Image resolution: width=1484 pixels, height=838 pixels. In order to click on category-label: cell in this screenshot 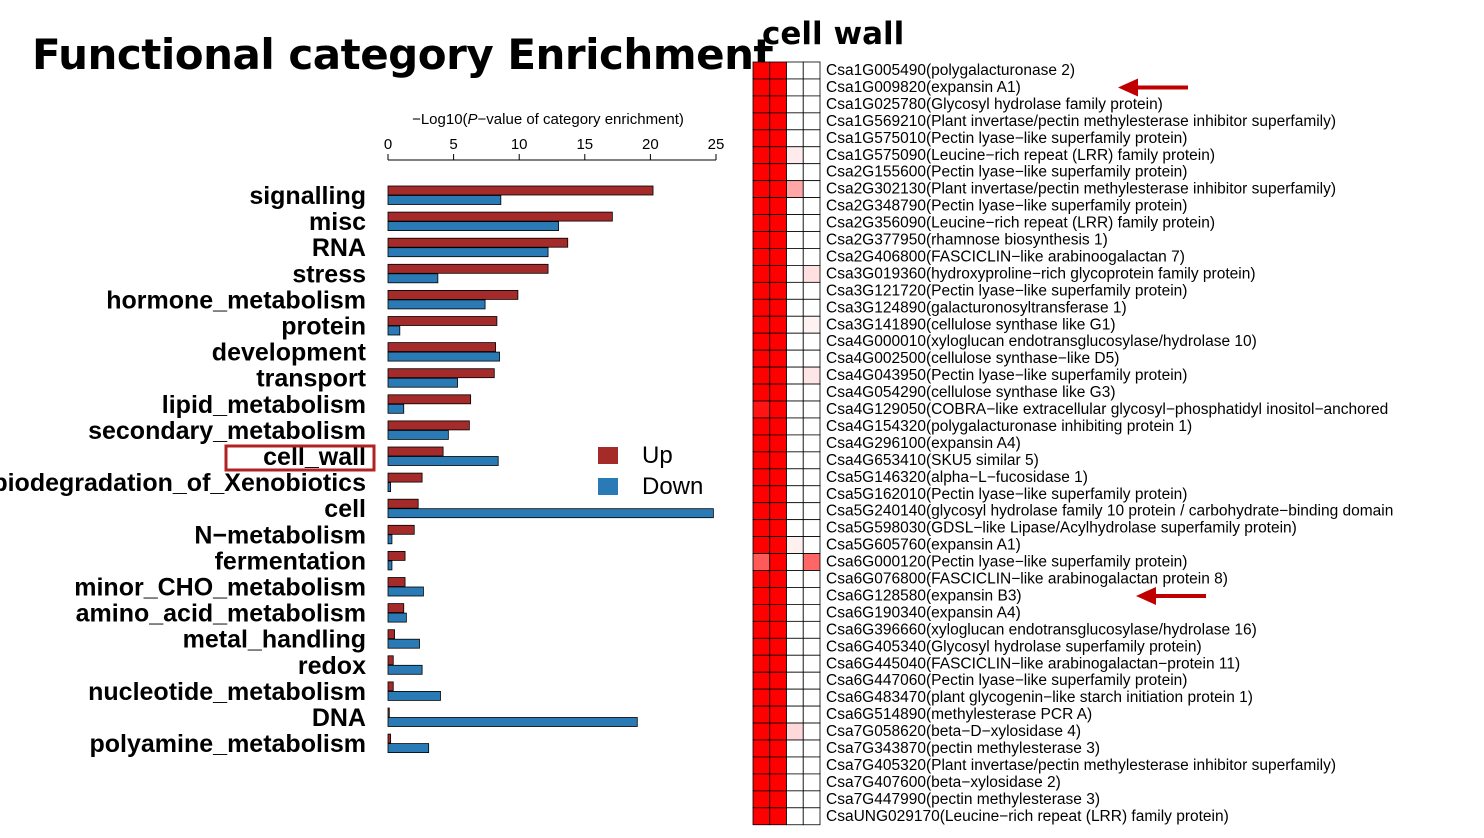, I will do `click(345, 509)`.